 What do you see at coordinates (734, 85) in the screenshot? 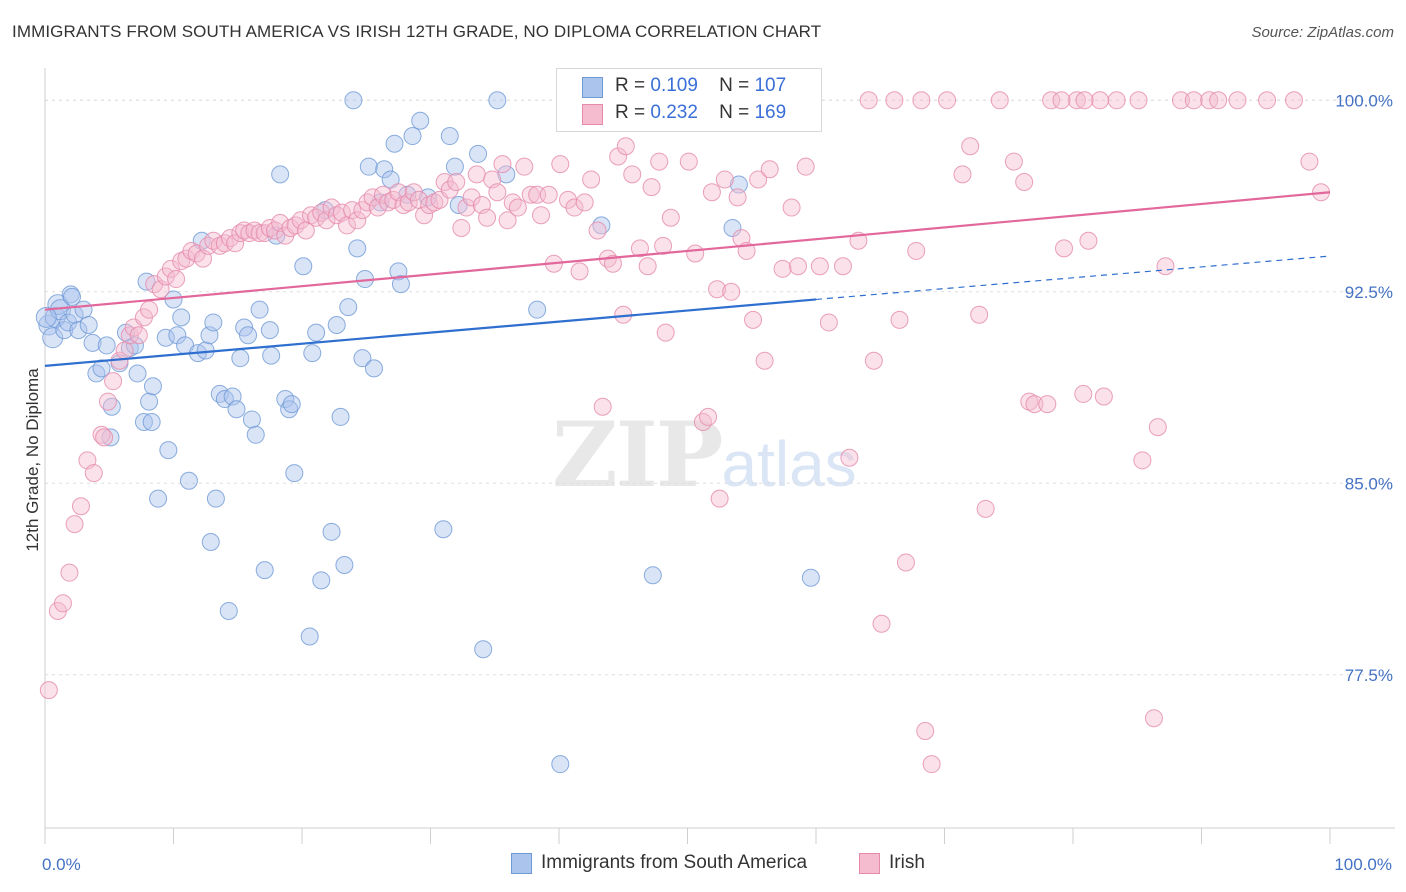
I see `legend-n-label: N =` at bounding box center [734, 85].